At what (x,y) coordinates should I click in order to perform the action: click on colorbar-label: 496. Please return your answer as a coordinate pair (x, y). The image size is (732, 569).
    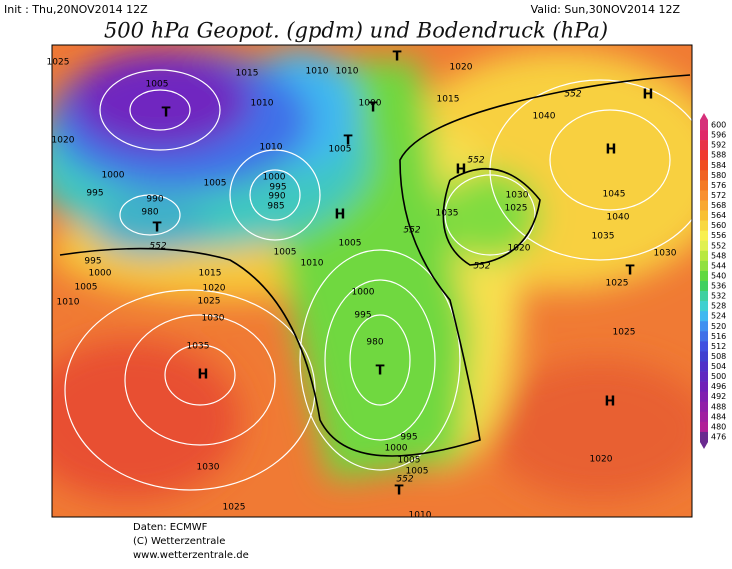
    Looking at the image, I should click on (718, 386).